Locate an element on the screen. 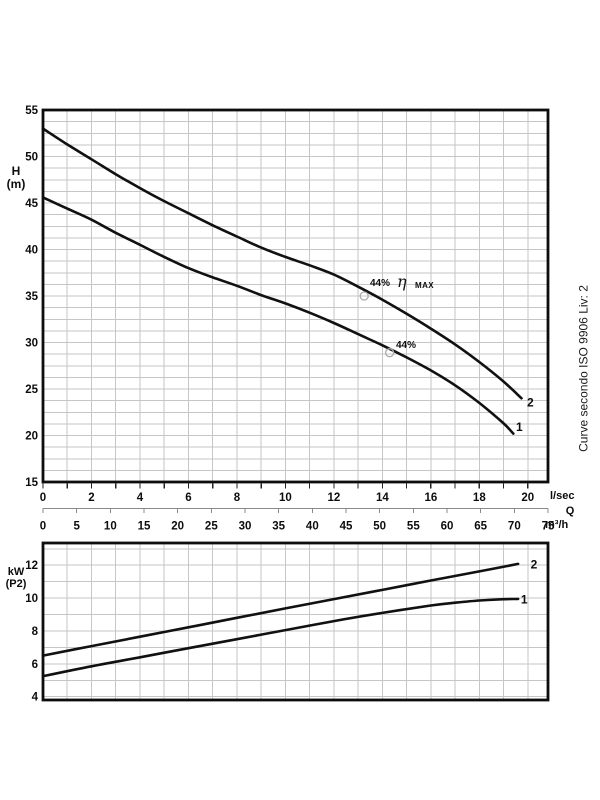 Image resolution: width=600 pixels, height=800 pixels. head-y-tick-label: 45 is located at coordinates (31, 204).